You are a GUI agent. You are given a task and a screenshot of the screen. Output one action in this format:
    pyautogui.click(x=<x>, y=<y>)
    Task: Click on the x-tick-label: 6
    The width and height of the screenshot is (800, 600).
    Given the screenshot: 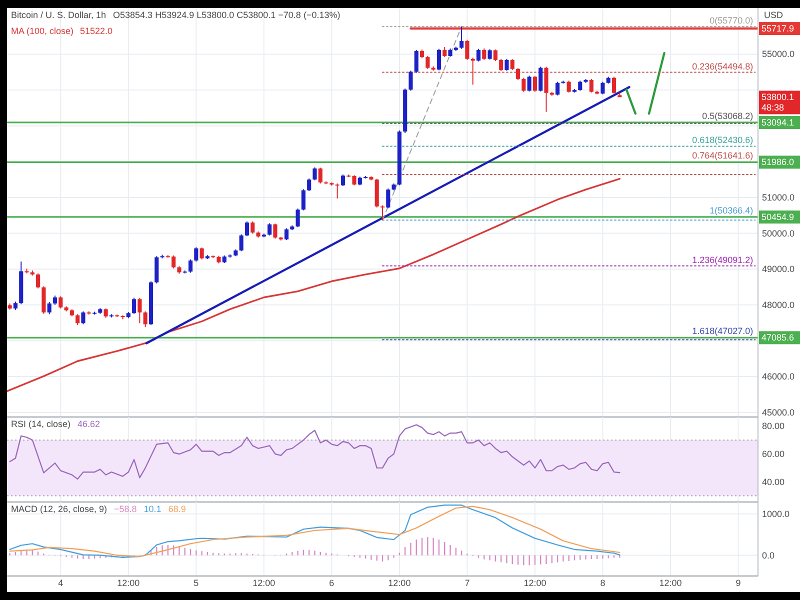 What is the action you would take?
    pyautogui.click(x=331, y=583)
    